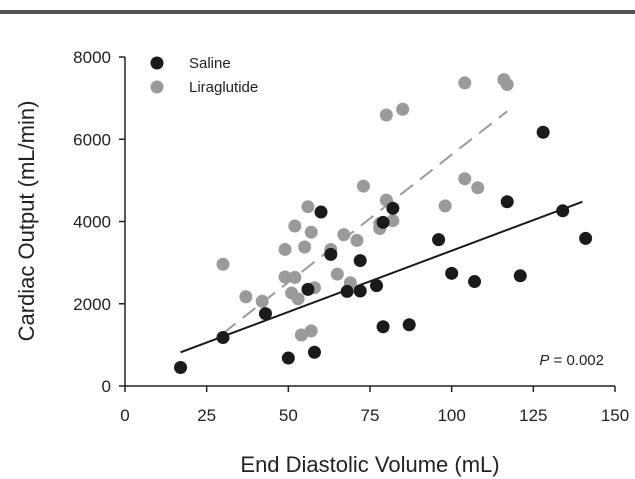 This screenshot has width=635, height=479. I want to click on x-tick-label: 150, so click(615, 415).